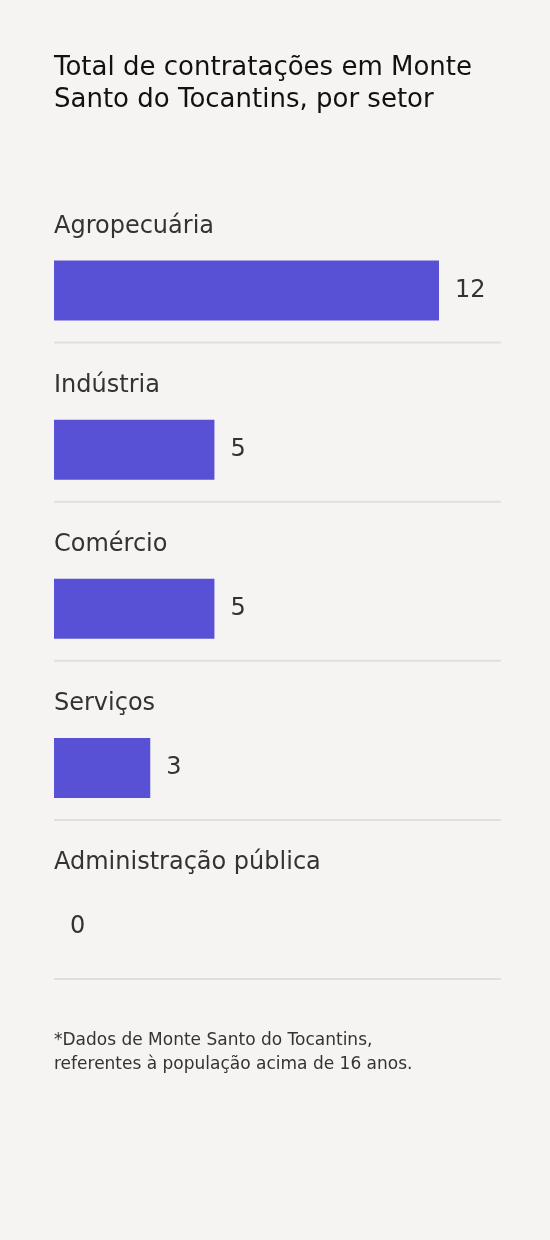 This screenshot has width=550, height=1240. What do you see at coordinates (107, 383) in the screenshot?
I see `y-tick-label: Indústria` at bounding box center [107, 383].